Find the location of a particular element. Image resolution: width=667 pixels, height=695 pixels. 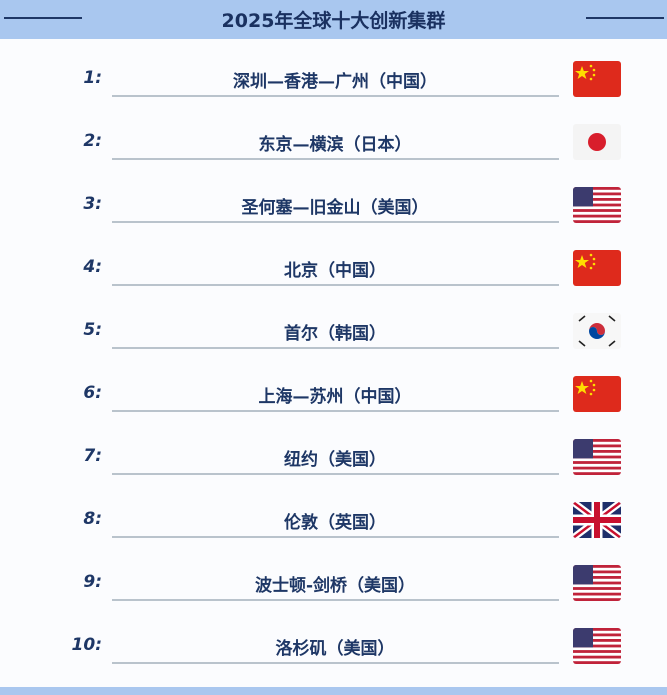

footer-band is located at coordinates (333, 691).